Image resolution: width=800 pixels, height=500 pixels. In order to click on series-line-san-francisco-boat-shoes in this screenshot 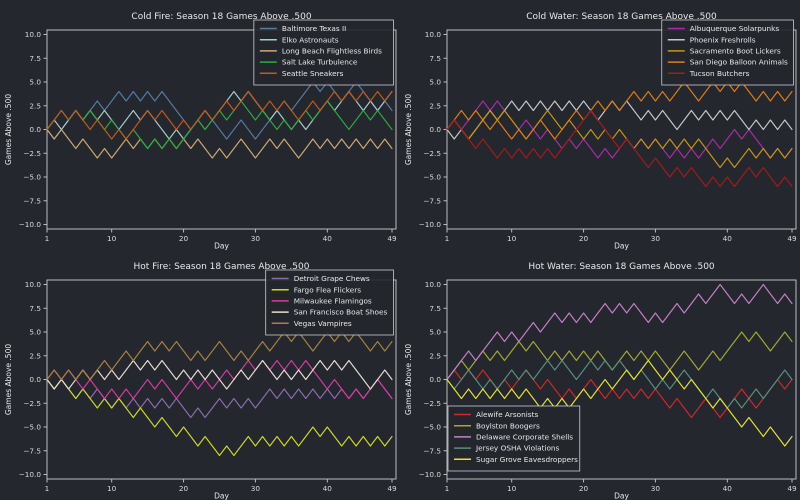, I will do `click(219, 374)`.